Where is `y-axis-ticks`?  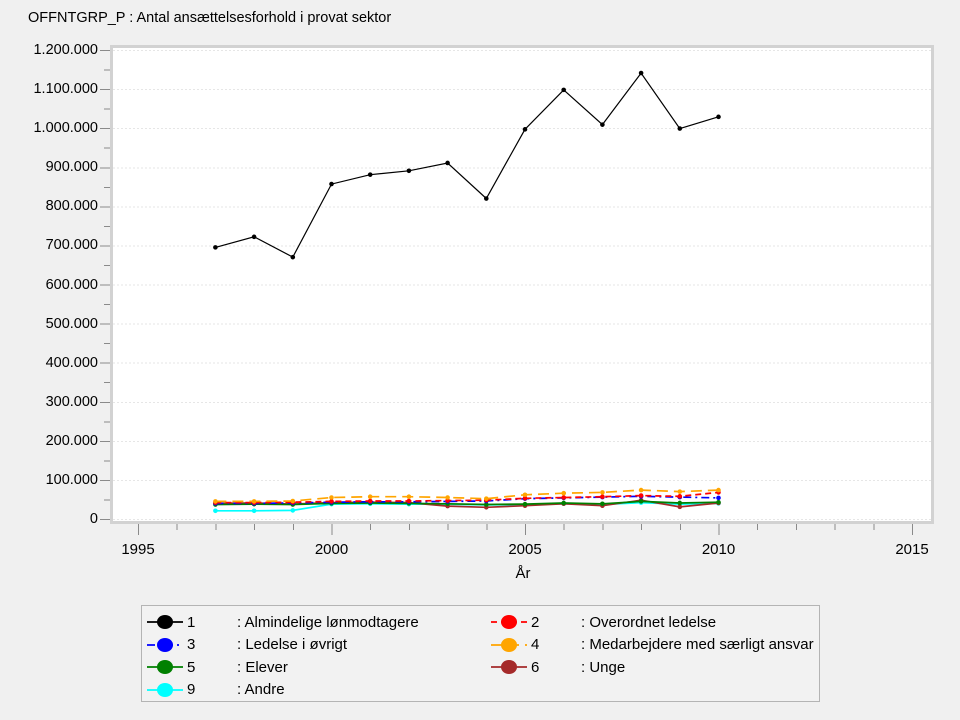
y-axis-ticks is located at coordinates (105, 285).